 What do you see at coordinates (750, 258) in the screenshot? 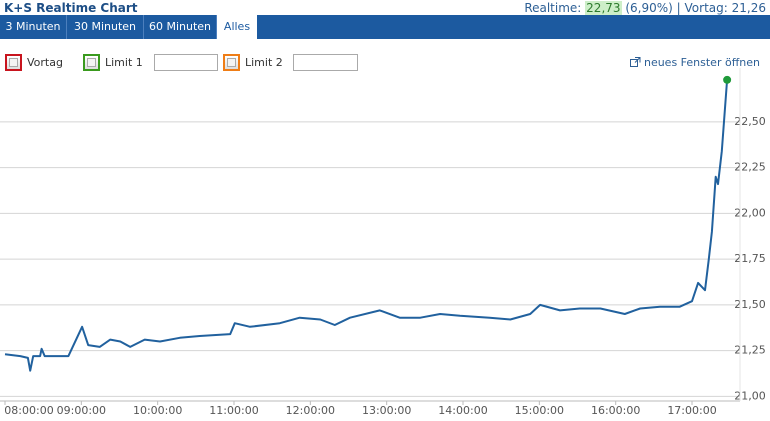
I see `y-tick-label: 21,75` at bounding box center [750, 258].